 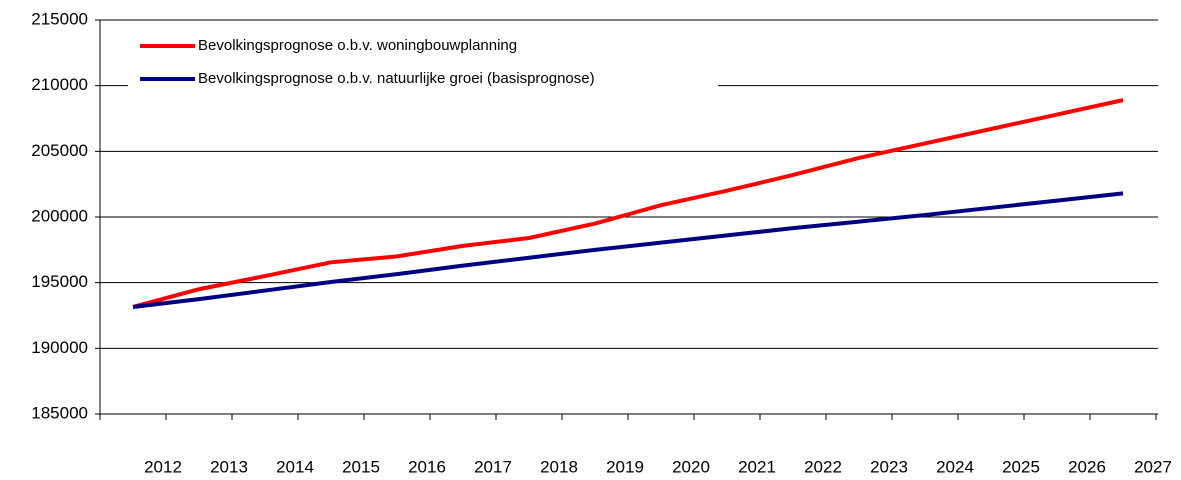 I want to click on x-tick-label: 2015, so click(x=361, y=466).